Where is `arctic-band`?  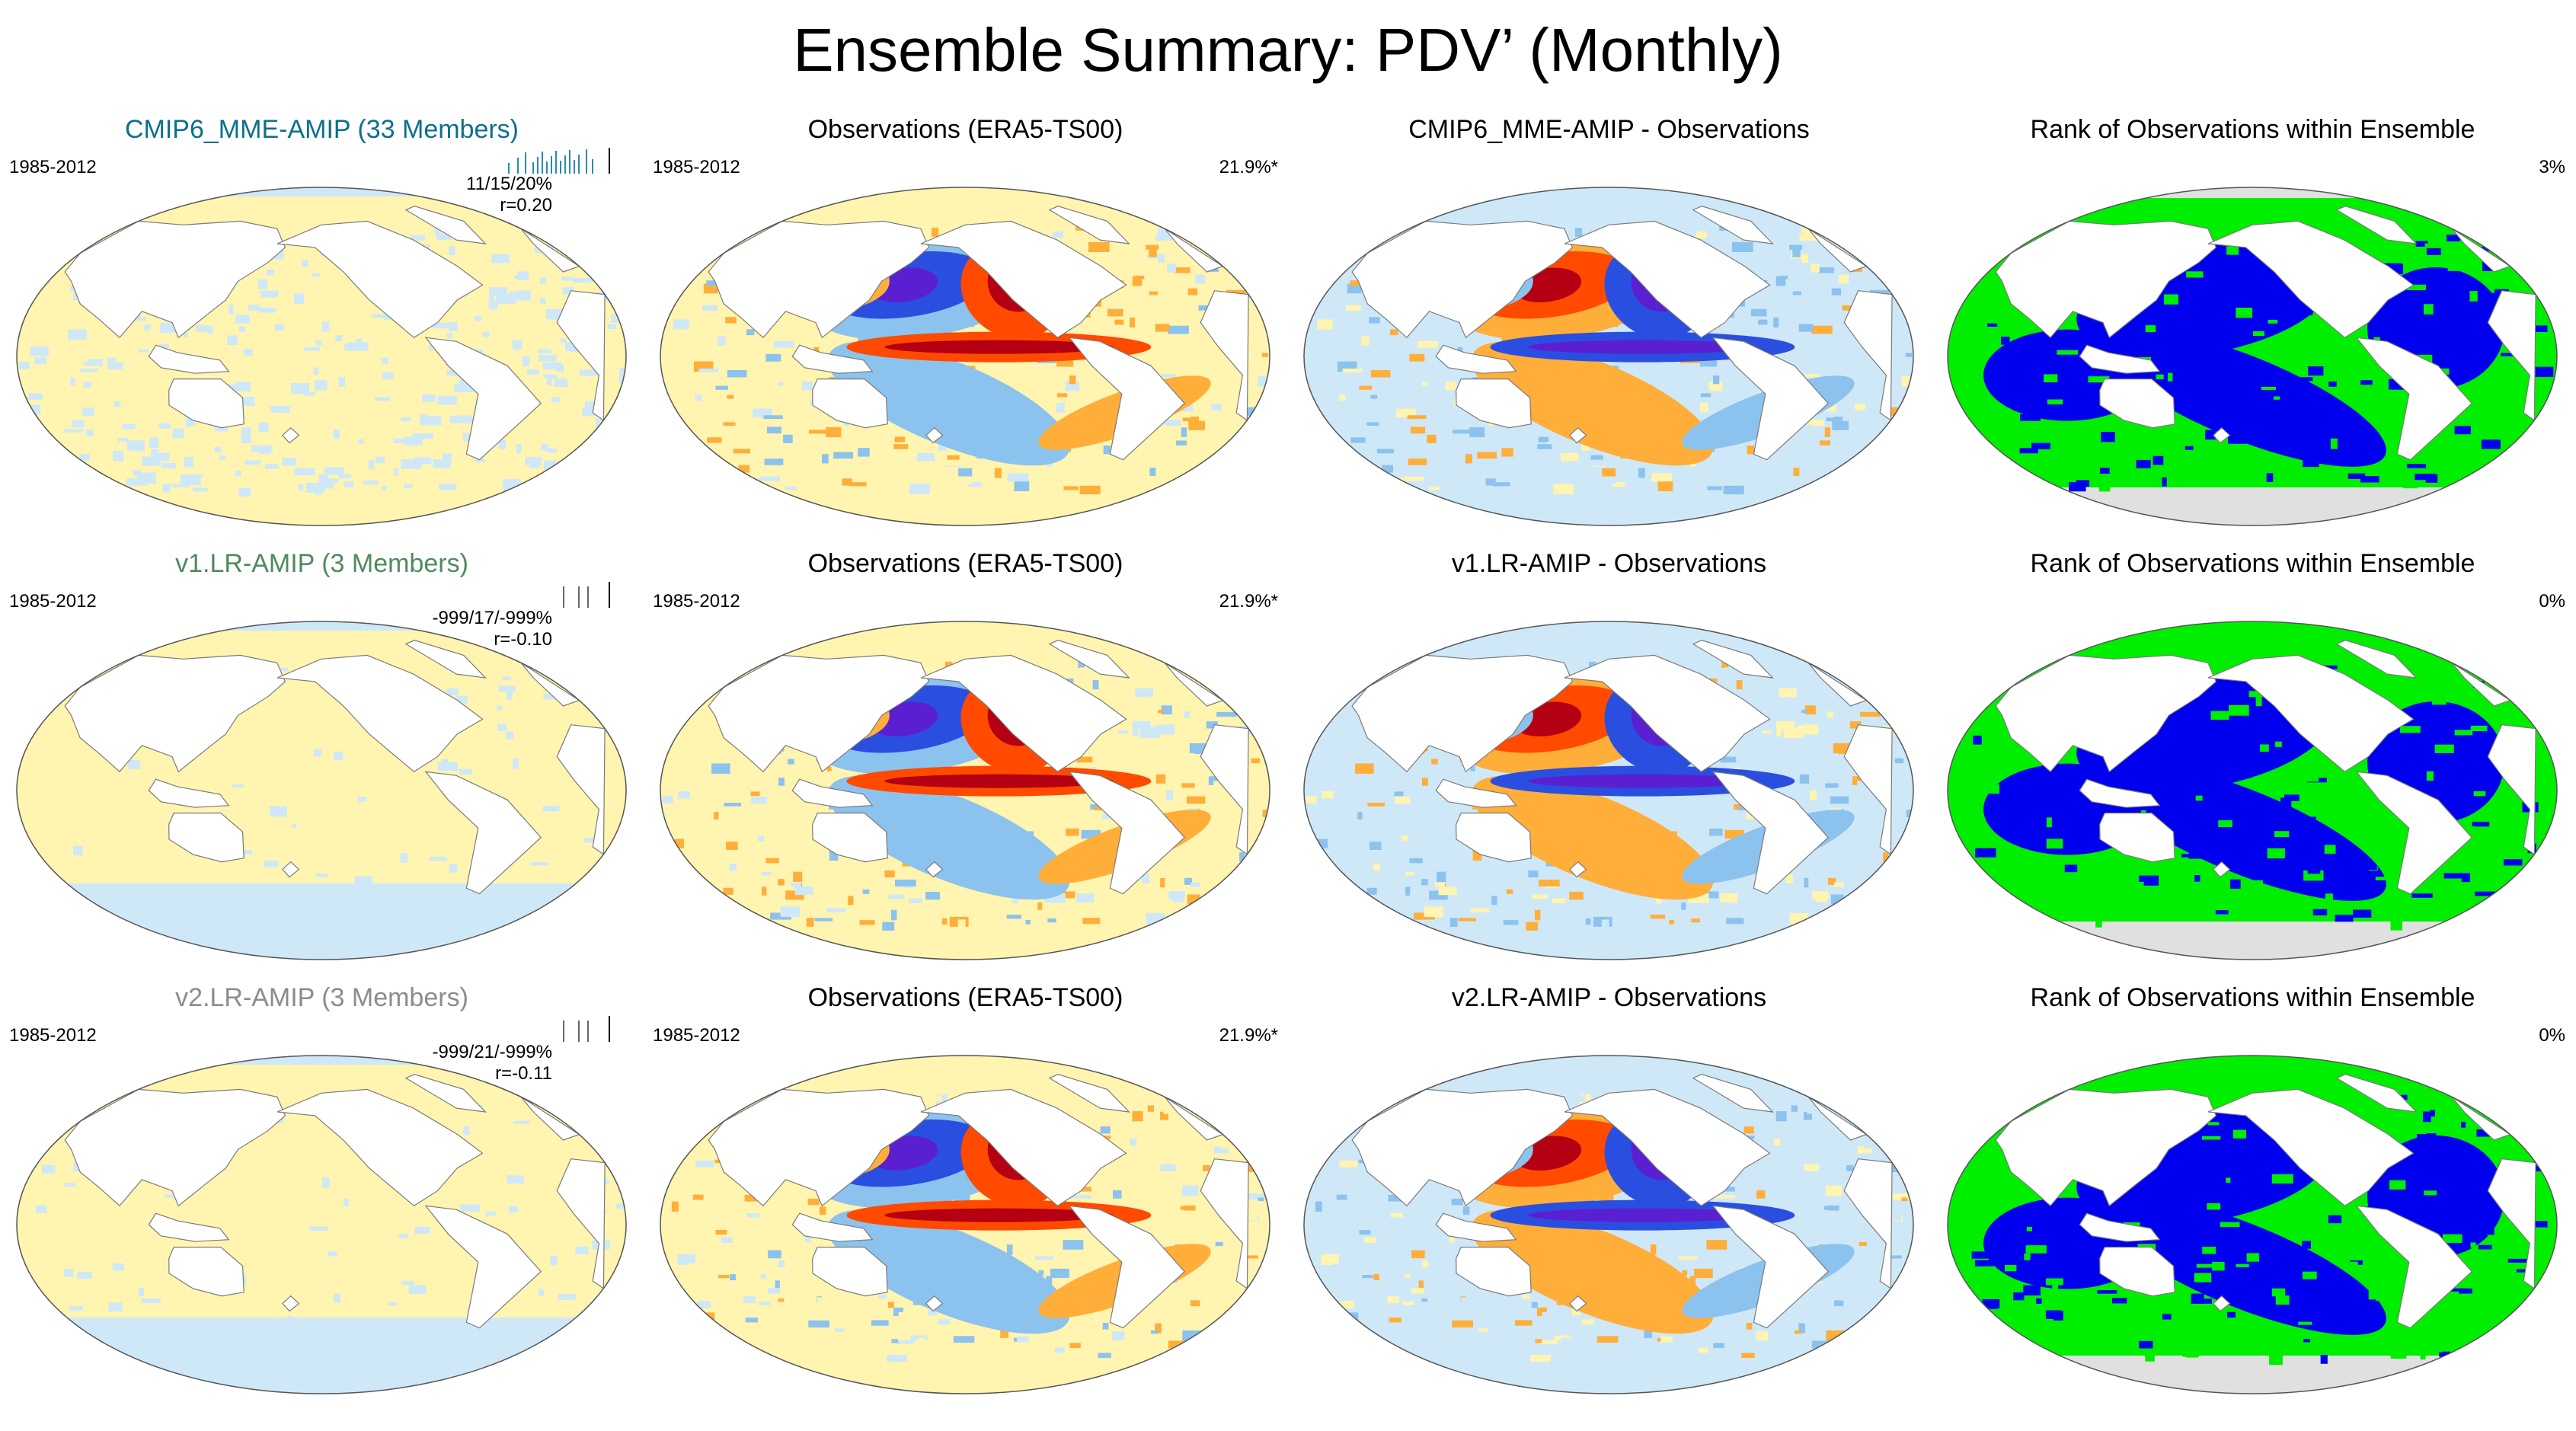 arctic-band is located at coordinates (965, 188).